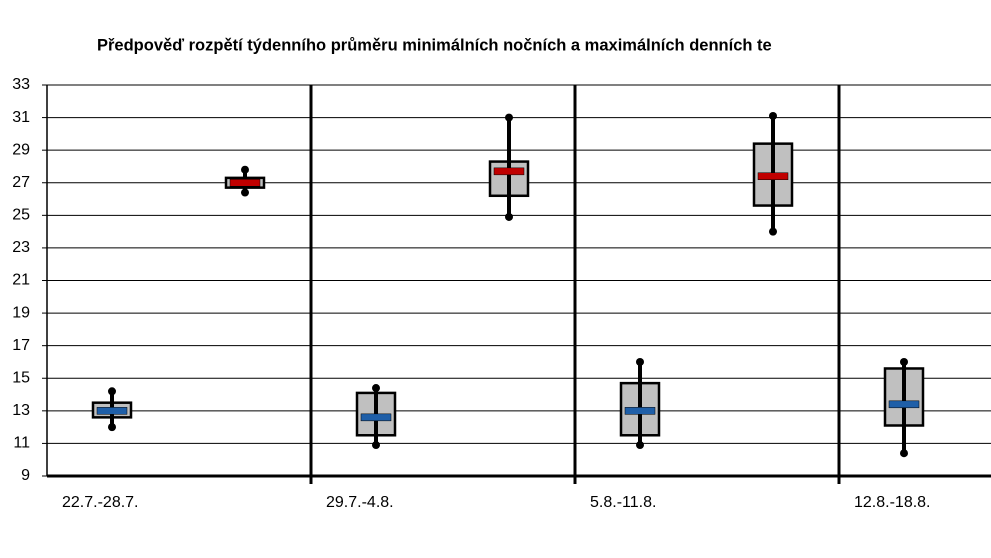  What do you see at coordinates (21, 215) in the screenshot?
I see `y-tick-label: 25` at bounding box center [21, 215].